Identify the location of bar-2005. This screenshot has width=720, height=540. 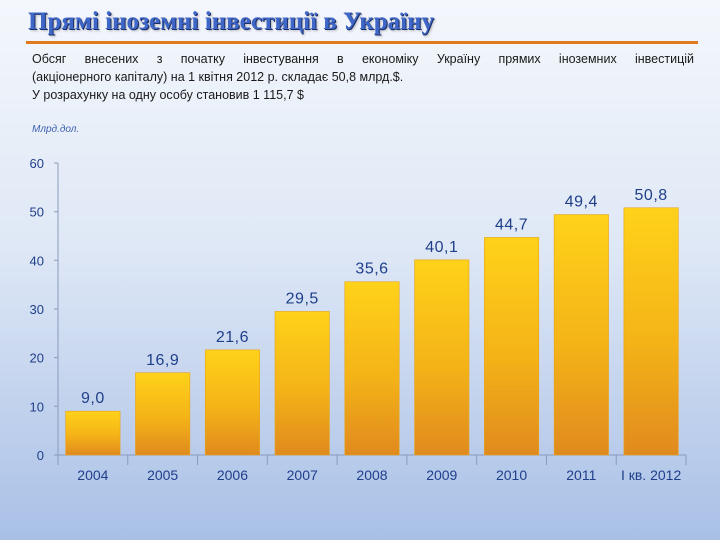
(163, 414).